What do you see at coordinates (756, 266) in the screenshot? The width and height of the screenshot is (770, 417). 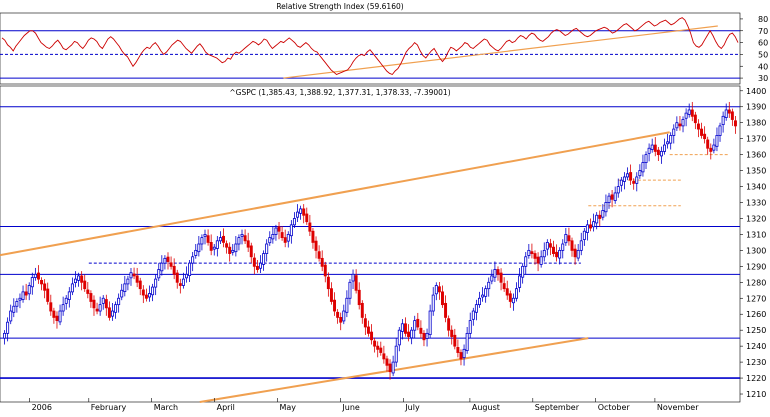 I see `price-y-tick-label: 1290` at bounding box center [756, 266].